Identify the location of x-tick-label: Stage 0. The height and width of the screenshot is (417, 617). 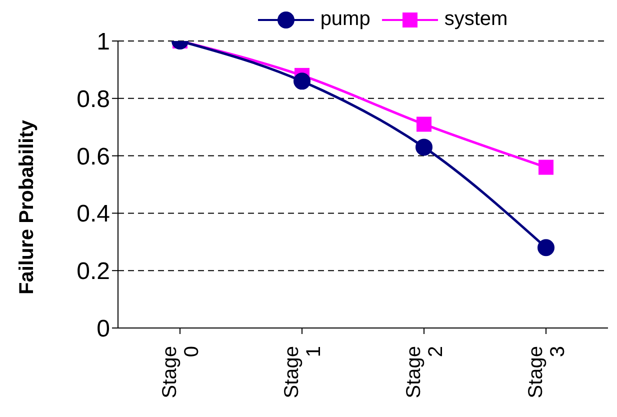
(181, 372).